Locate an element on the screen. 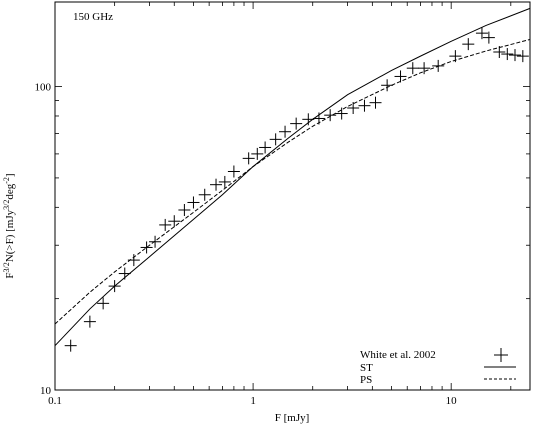 The image size is (533, 426). legend-label-ps: PS is located at coordinates (366, 380).